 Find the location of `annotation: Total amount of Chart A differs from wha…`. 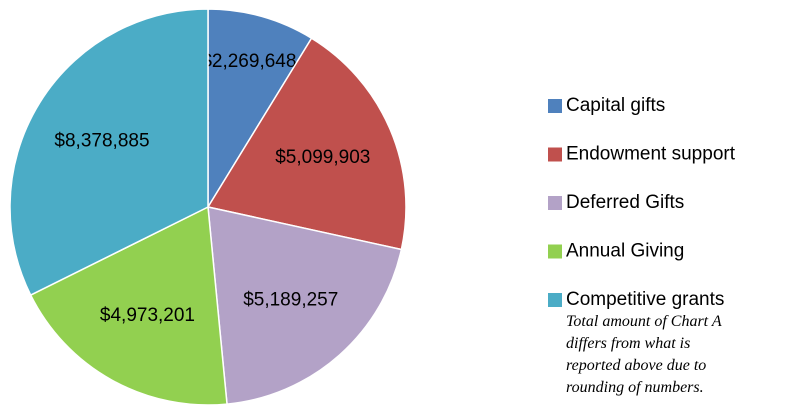

annotation: Total amount of Chart A differs from wha… is located at coordinates (644, 354).